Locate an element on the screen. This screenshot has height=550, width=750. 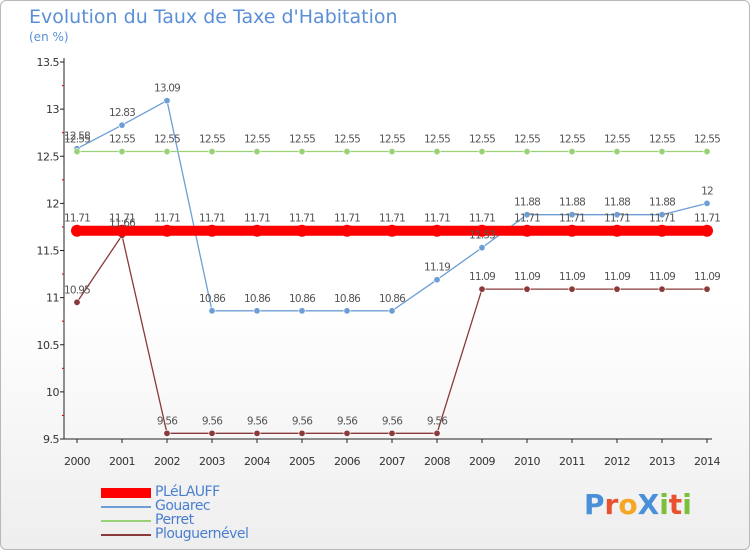
y-tick-label: 13.5 is located at coordinates (48, 62).